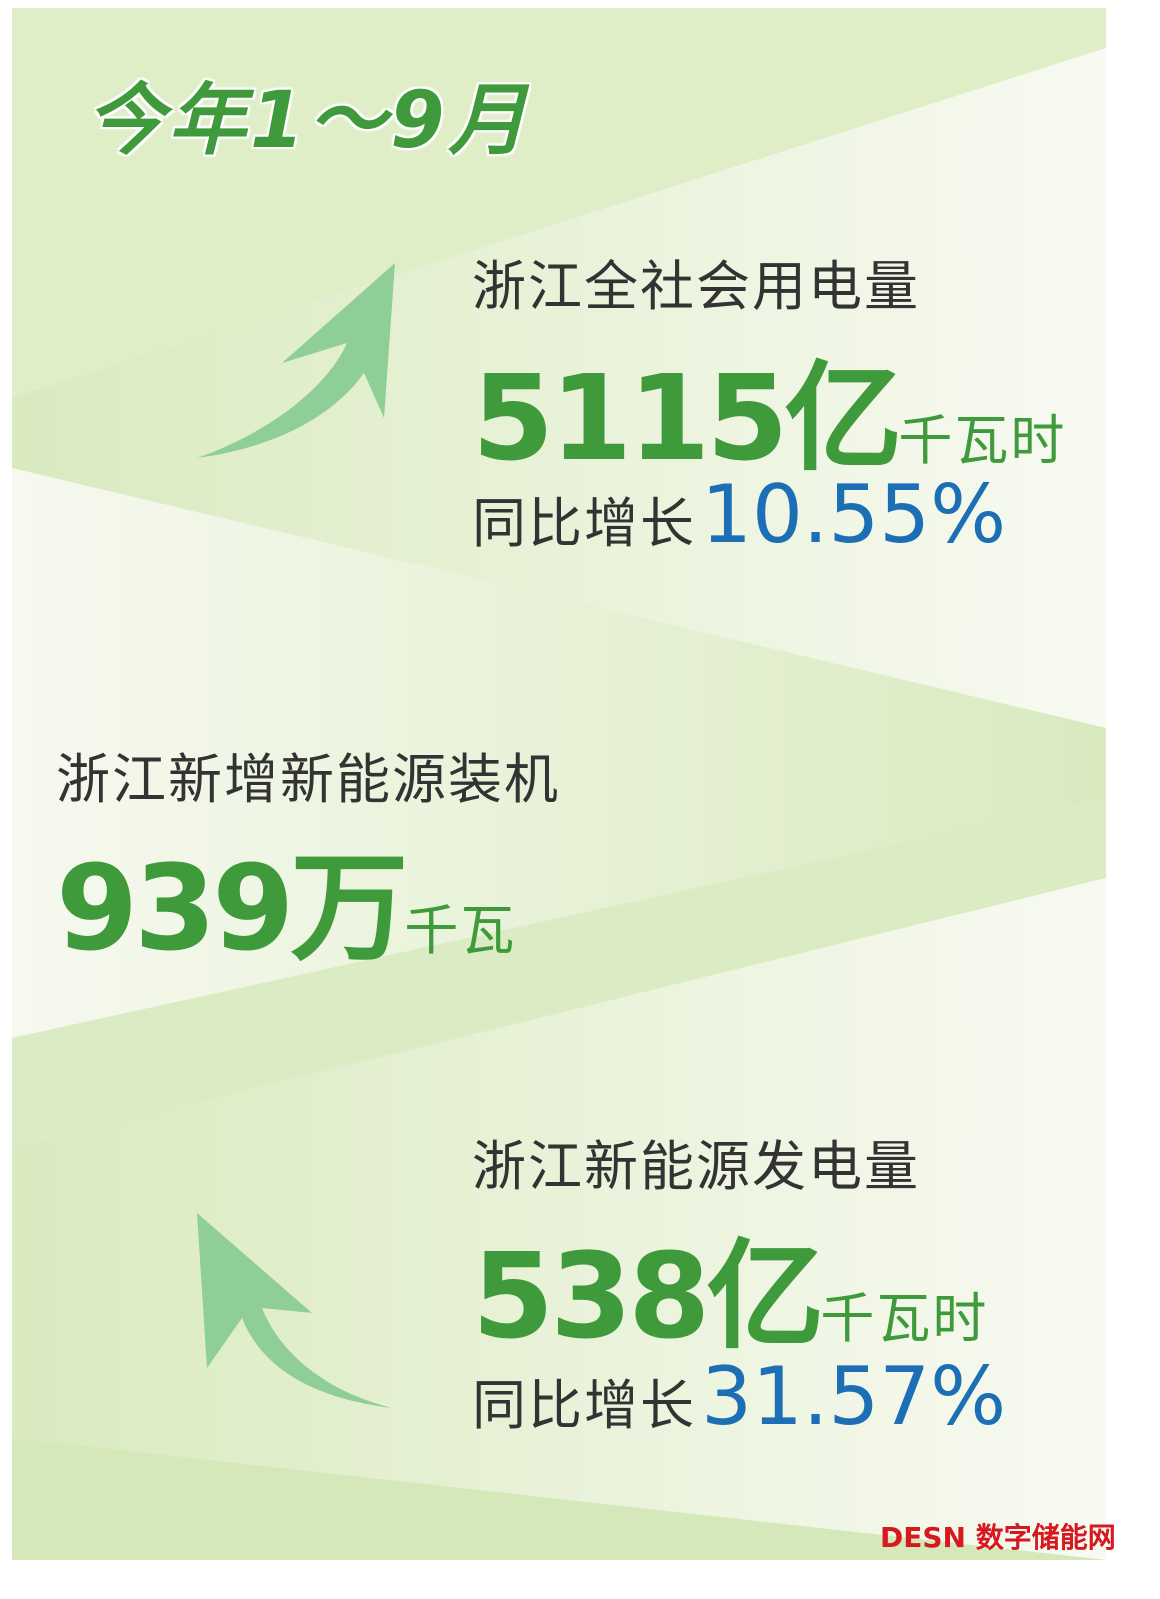 The height and width of the screenshot is (1599, 1160). I want to click on yoy-row: 同比增长 31.57%, so click(739, 1396).